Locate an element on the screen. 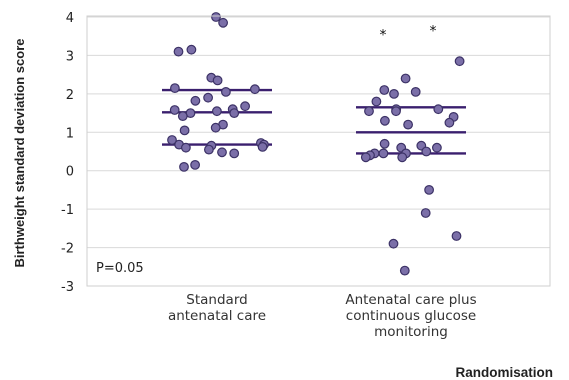  y-axis-label: Birthweight standard deviation score is located at coordinates (19, 153).